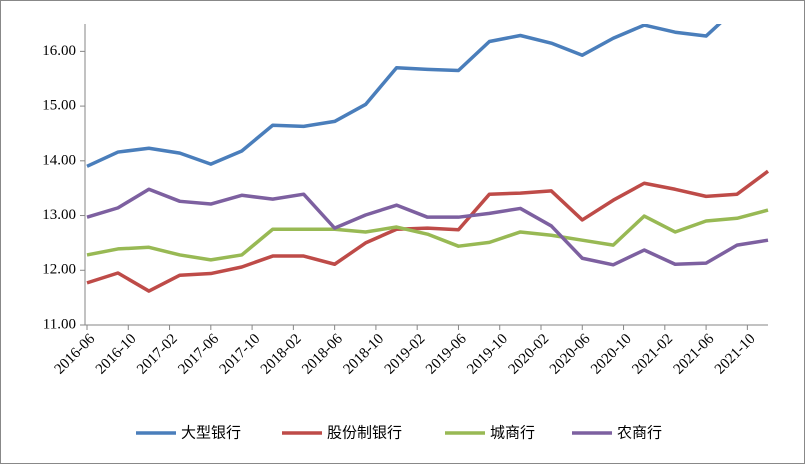 The width and height of the screenshot is (805, 464). Describe the element at coordinates (639, 433) in the screenshot. I see `legend-label: 农商行` at that location.